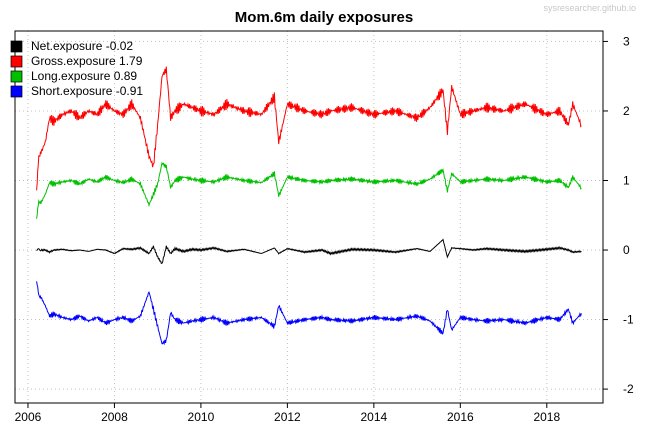 The width and height of the screenshot is (648, 432). I want to click on x-tick-label: 2014, so click(374, 417).